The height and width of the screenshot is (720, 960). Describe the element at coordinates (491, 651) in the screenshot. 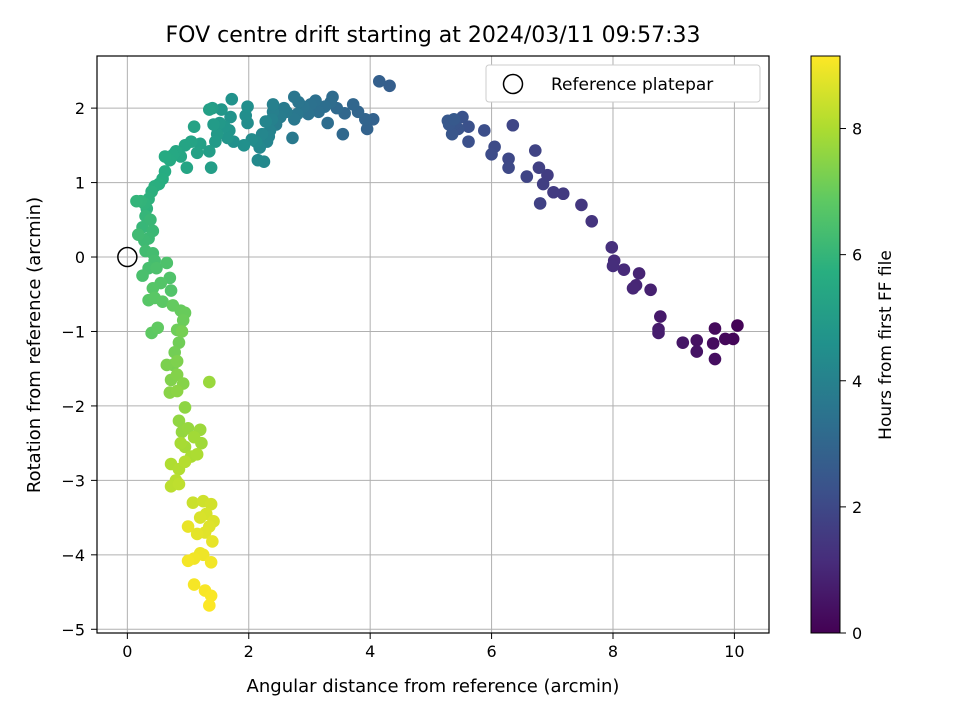

I see `x-tick-label: 6` at that location.